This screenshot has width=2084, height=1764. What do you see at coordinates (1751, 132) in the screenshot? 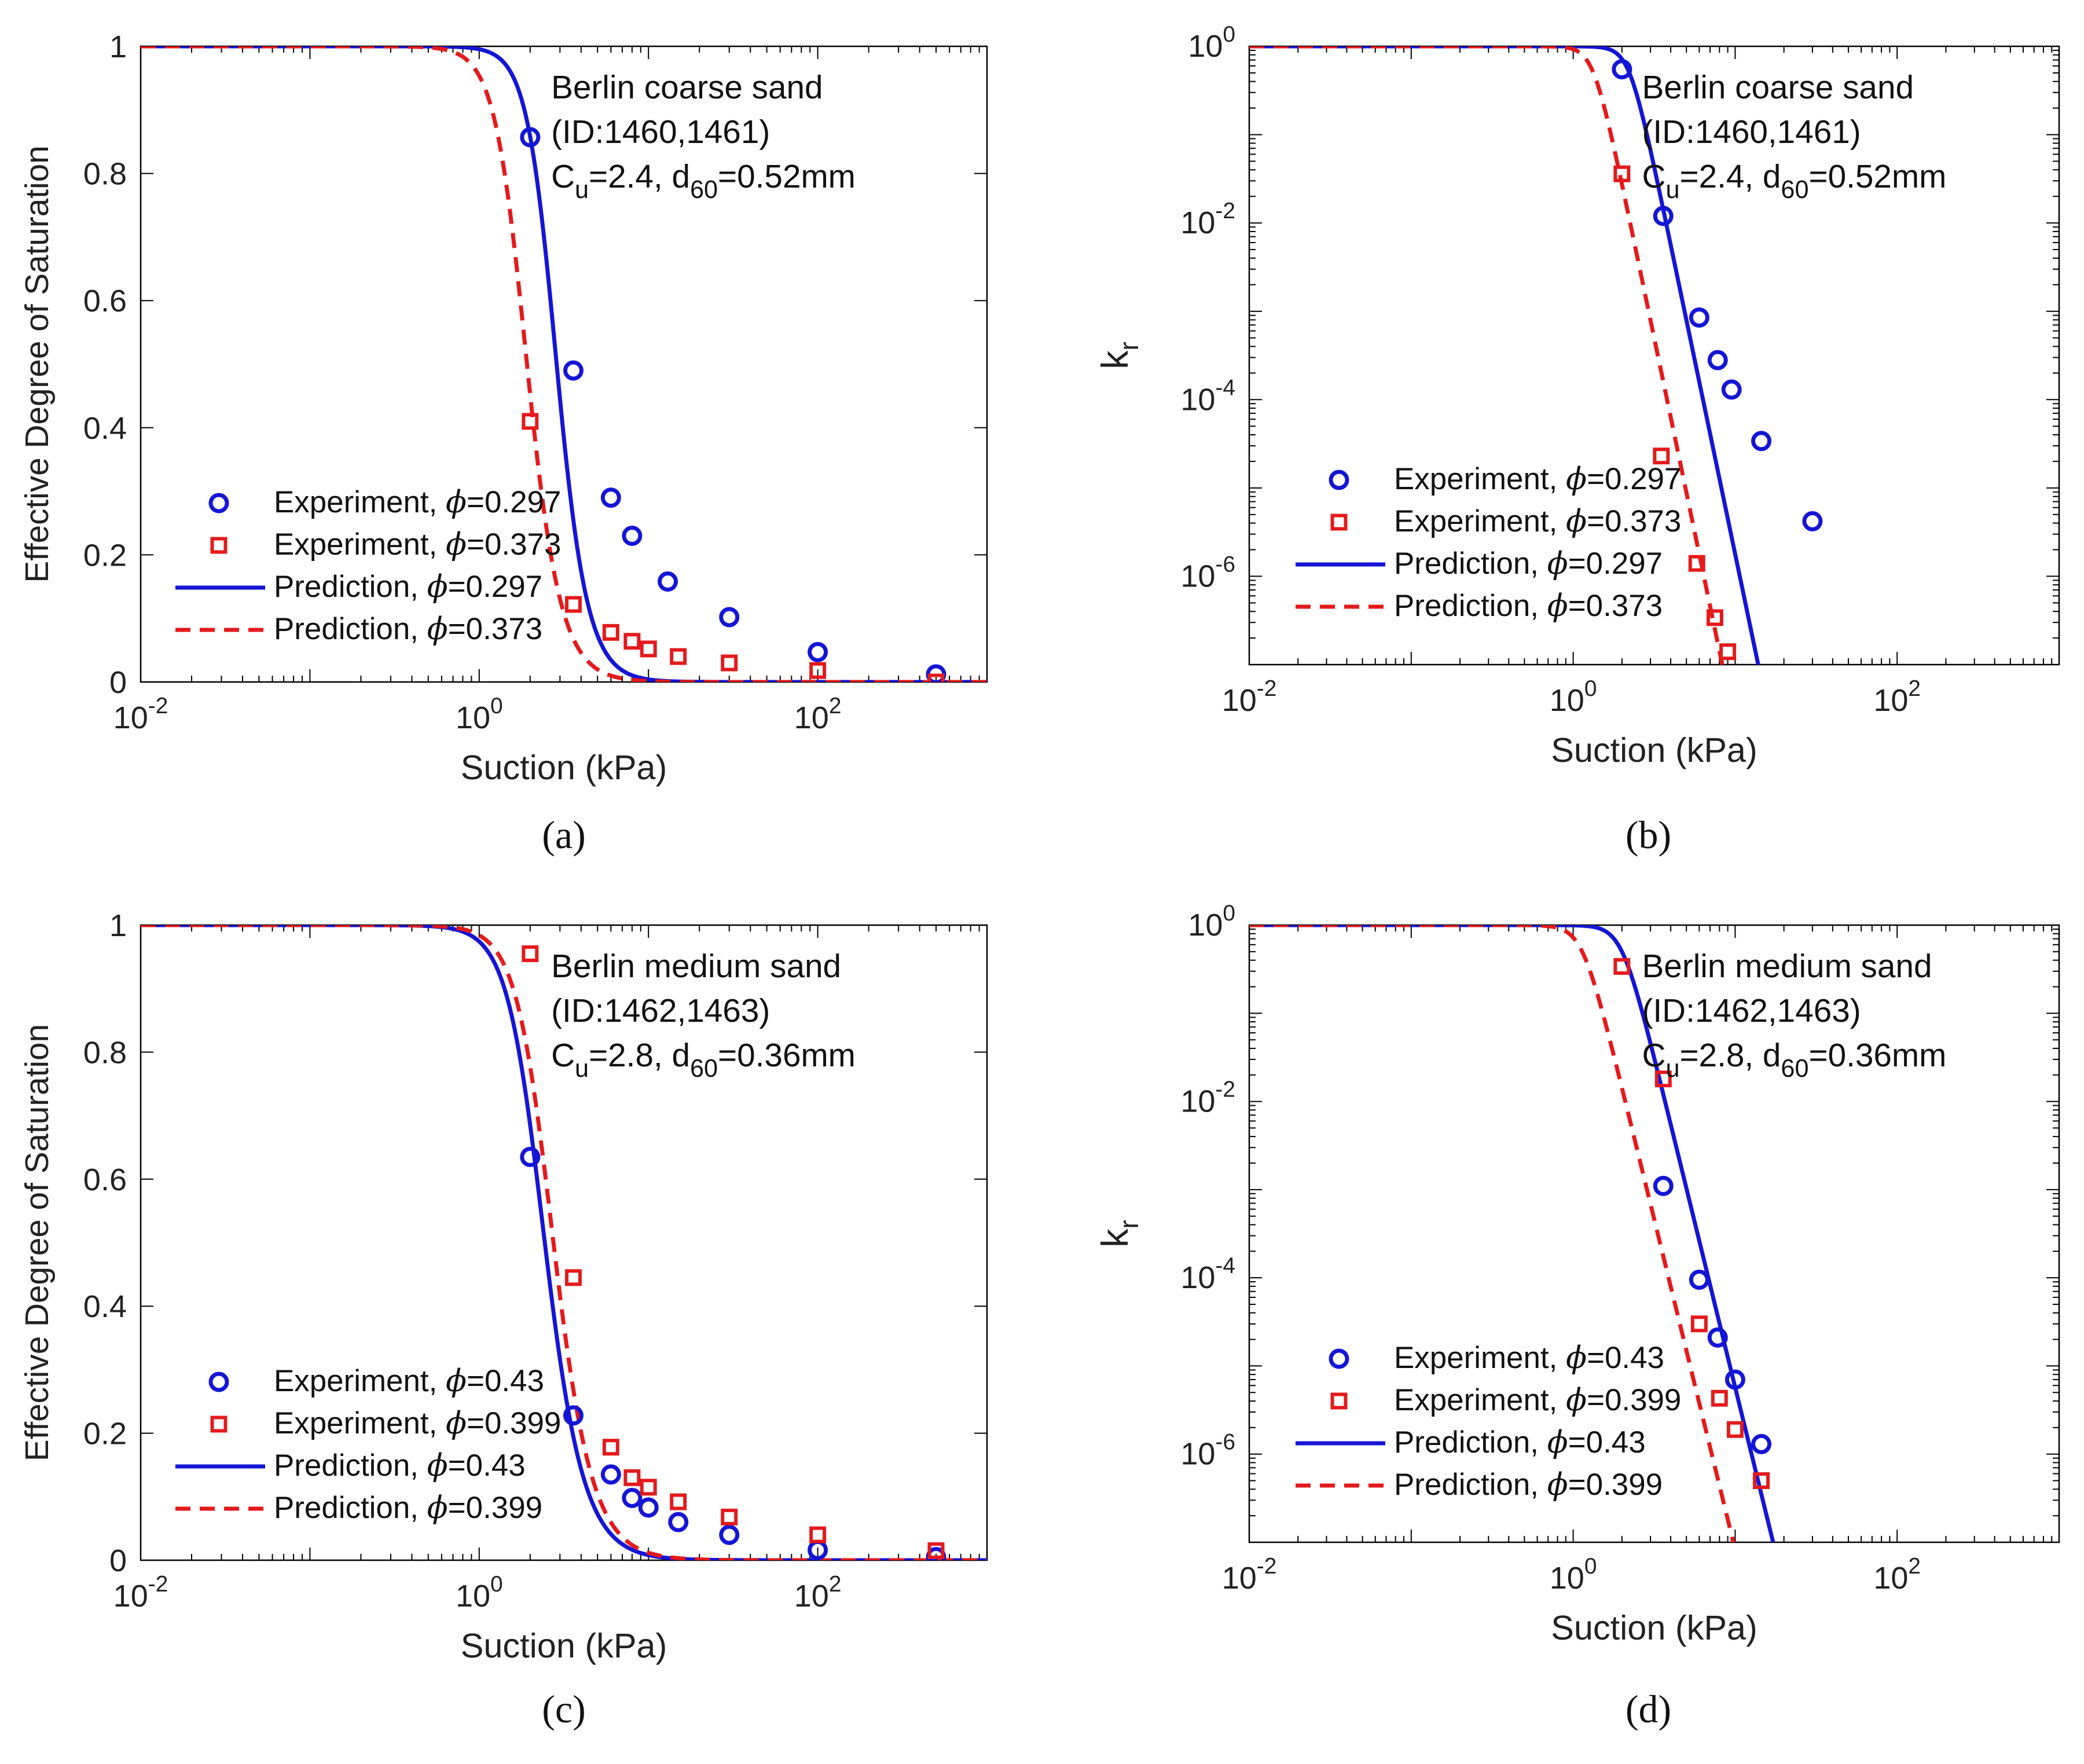
I see `annotation-line: (ID:1460,1461)` at bounding box center [1751, 132].